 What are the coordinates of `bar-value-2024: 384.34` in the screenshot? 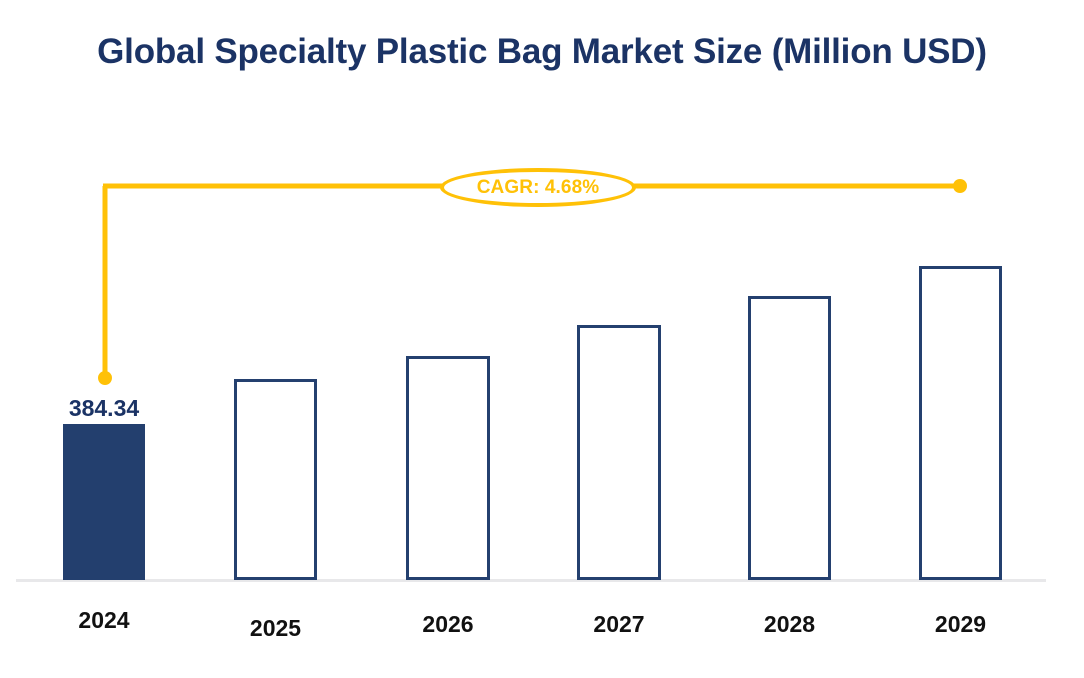 It's located at (104, 408).